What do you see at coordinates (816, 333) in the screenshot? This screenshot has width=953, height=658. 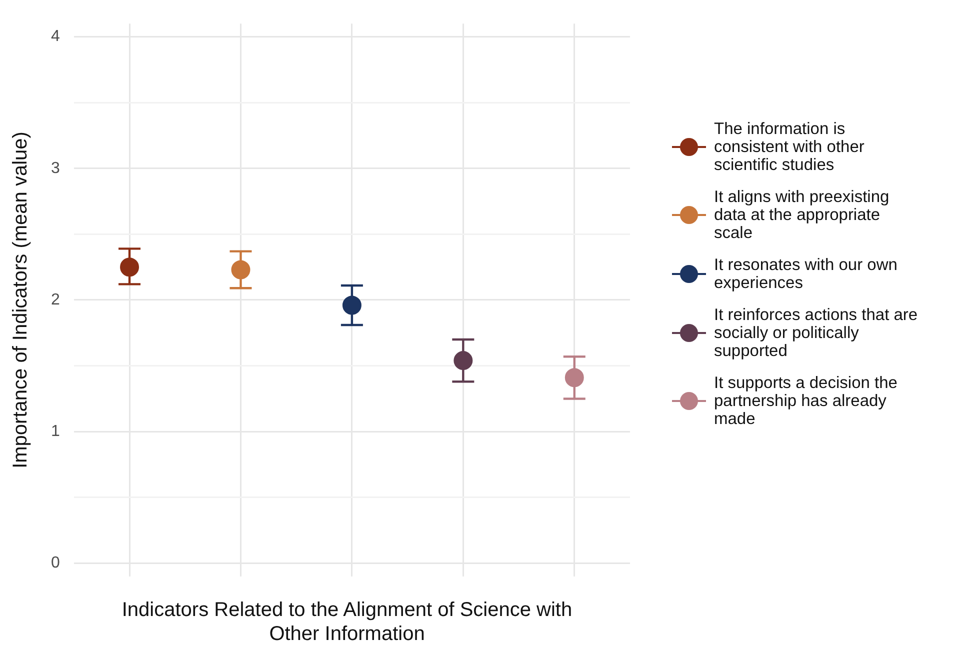 I see `legend-label: It reinforces actions that are socially or politically supported` at bounding box center [816, 333].